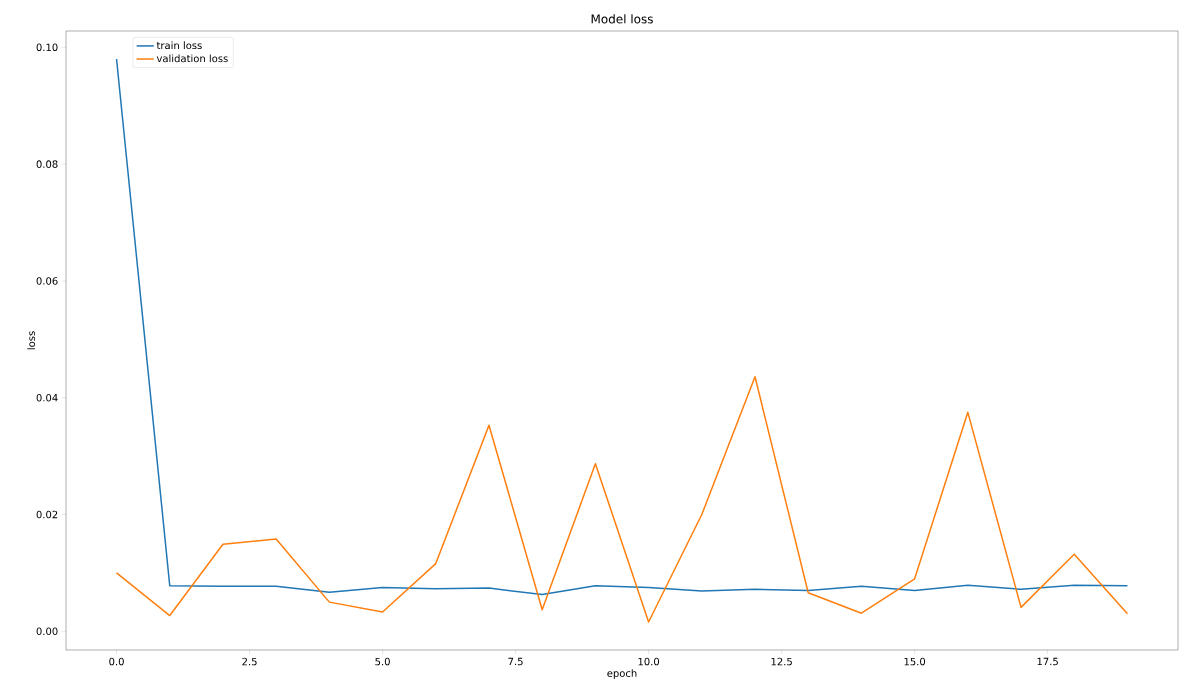 The width and height of the screenshot is (1198, 693). Describe the element at coordinates (382, 661) in the screenshot. I see `x-tick-label: 5.0` at that location.